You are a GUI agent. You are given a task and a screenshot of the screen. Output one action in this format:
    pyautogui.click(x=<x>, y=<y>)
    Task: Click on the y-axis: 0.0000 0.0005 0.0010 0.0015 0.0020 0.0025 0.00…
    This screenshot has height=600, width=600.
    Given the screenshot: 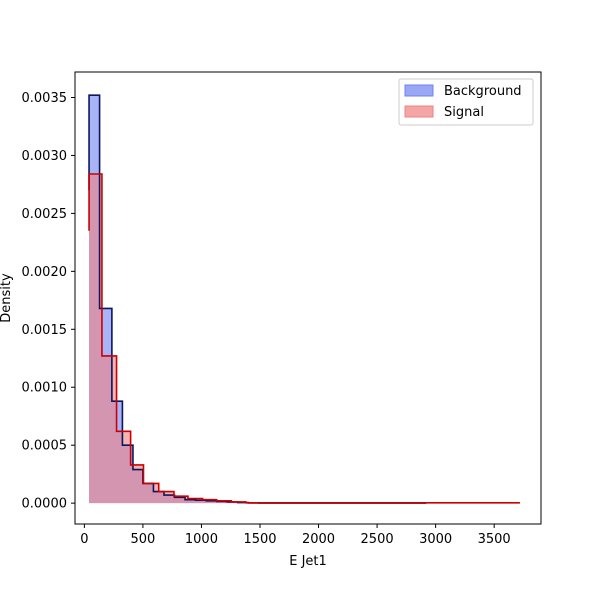 What is the action you would take?
    pyautogui.click(x=48, y=301)
    